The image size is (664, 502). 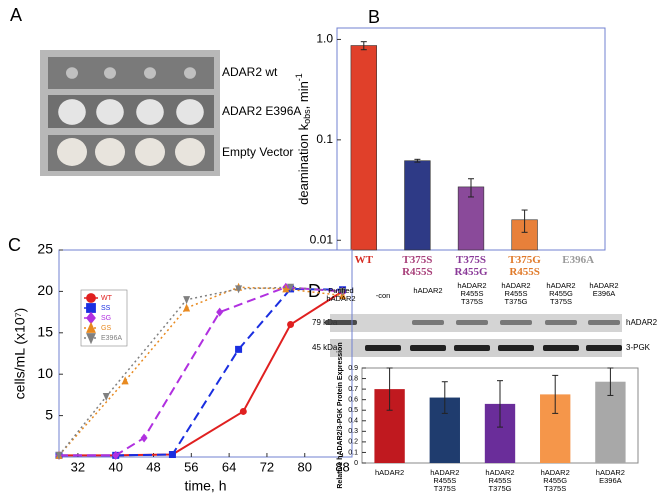 What do you see at coordinates (303, 163) in the screenshot?
I see `y-axis-label-part: deamination k` at bounding box center [303, 163].